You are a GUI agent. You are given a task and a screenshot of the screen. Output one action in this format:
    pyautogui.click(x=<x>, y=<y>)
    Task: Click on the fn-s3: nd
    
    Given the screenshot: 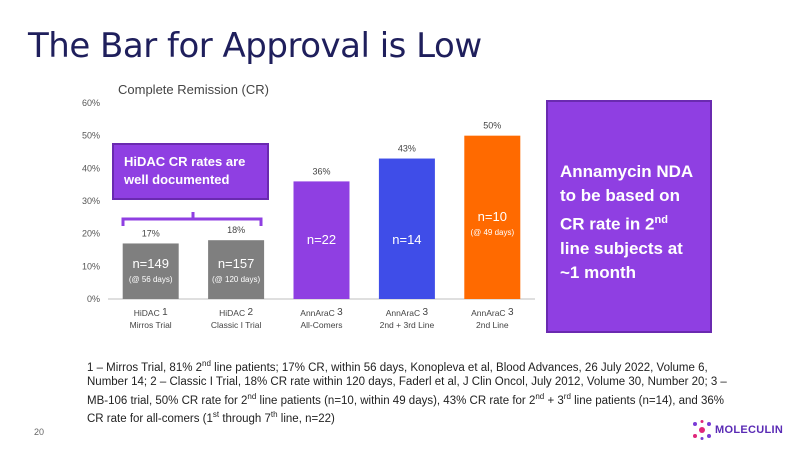 What is the action you would take?
    pyautogui.click(x=540, y=396)
    